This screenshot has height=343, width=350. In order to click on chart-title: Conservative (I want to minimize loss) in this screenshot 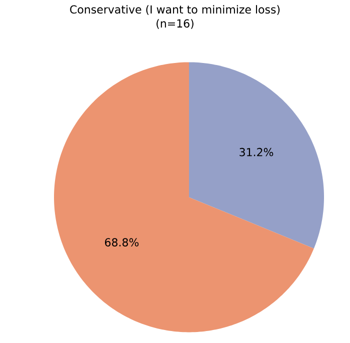, I will do `click(175, 10)`.